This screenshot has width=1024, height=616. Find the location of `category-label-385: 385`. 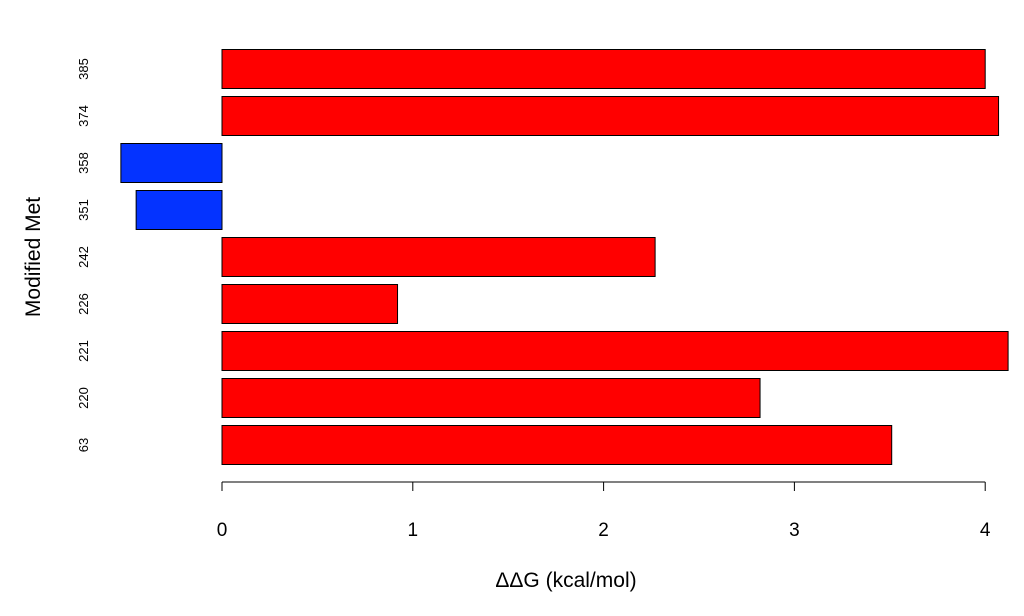

category-label-385: 385 is located at coordinates (83, 69).